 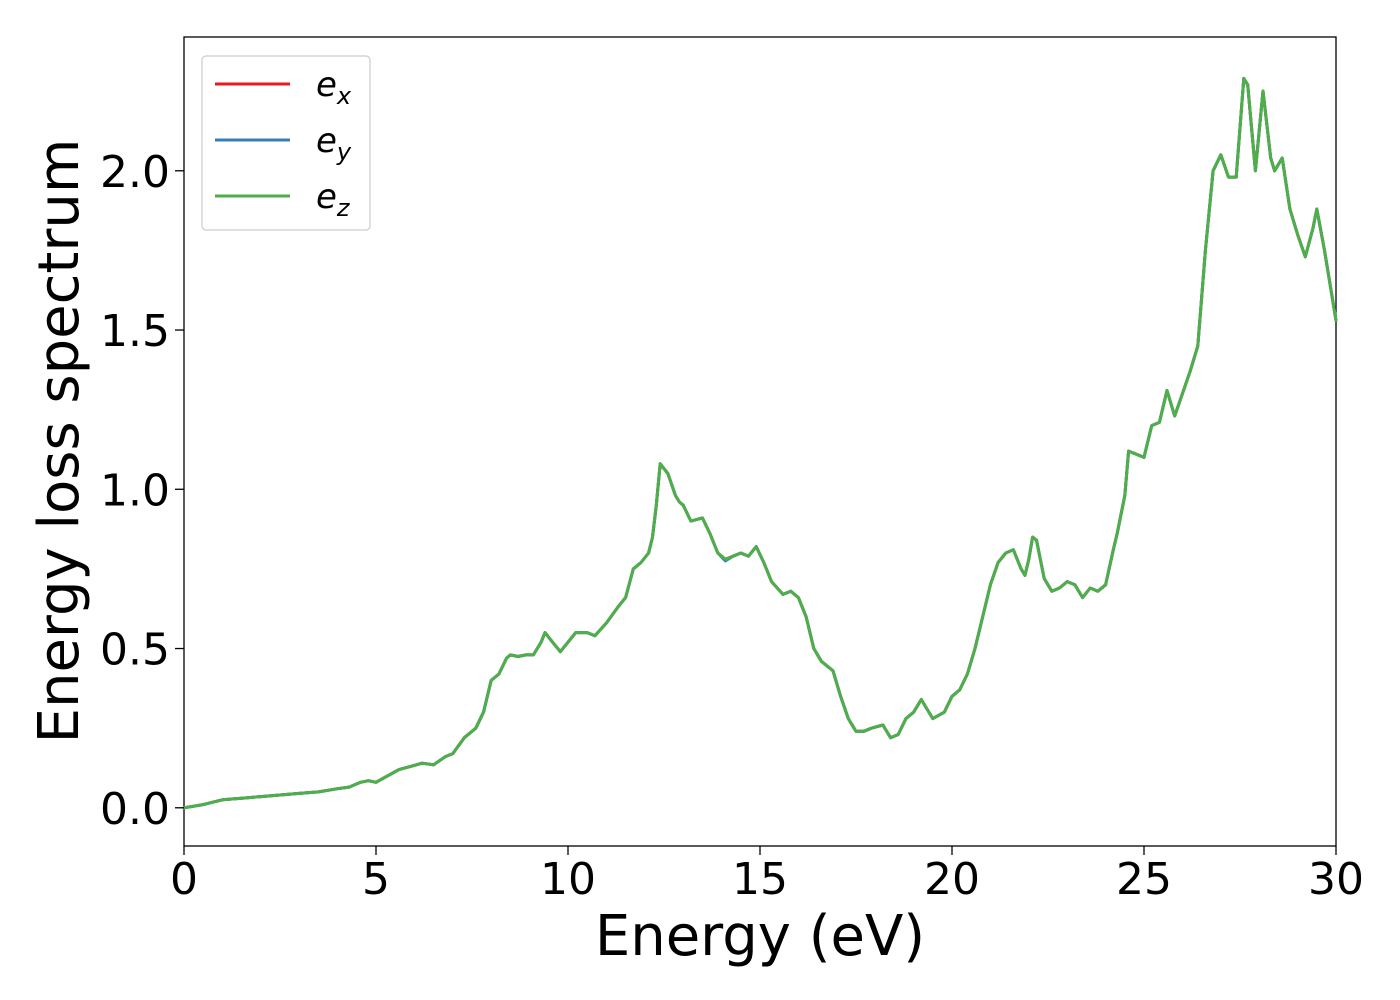 What do you see at coordinates (760, 936) in the screenshot?
I see `x-axis-title: Energy (eV)` at bounding box center [760, 936].